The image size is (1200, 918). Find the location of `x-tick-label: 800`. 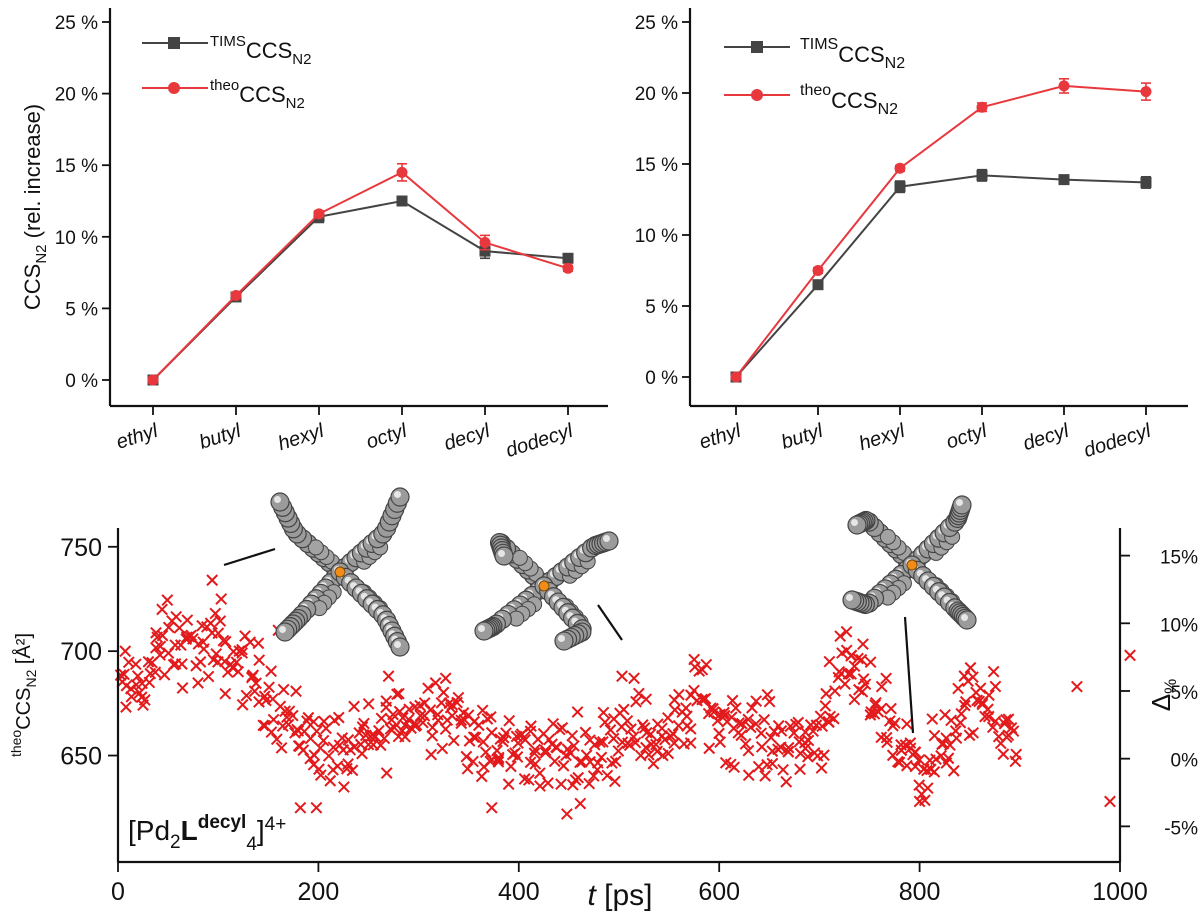

x-tick-label: 800 is located at coordinates (920, 892).